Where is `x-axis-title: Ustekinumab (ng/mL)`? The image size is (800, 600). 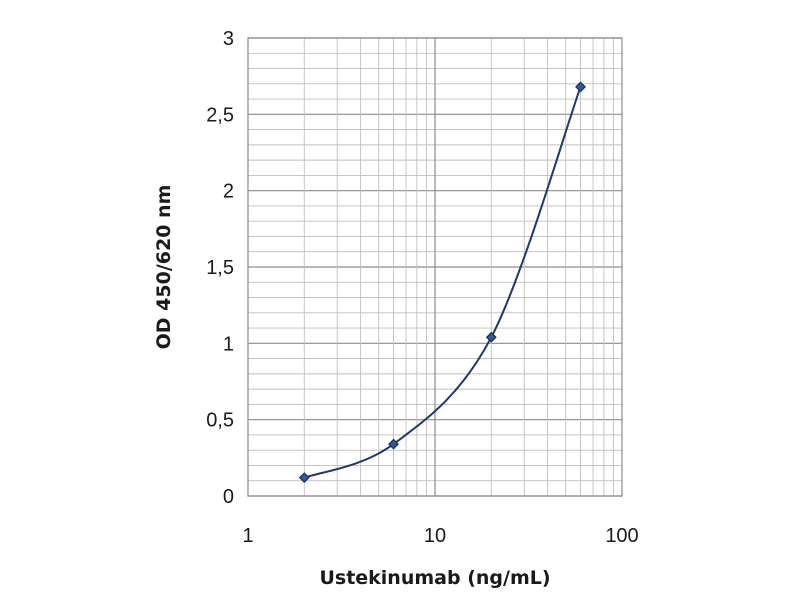
x-axis-title: Ustekinumab (ng/mL) is located at coordinates (434, 578).